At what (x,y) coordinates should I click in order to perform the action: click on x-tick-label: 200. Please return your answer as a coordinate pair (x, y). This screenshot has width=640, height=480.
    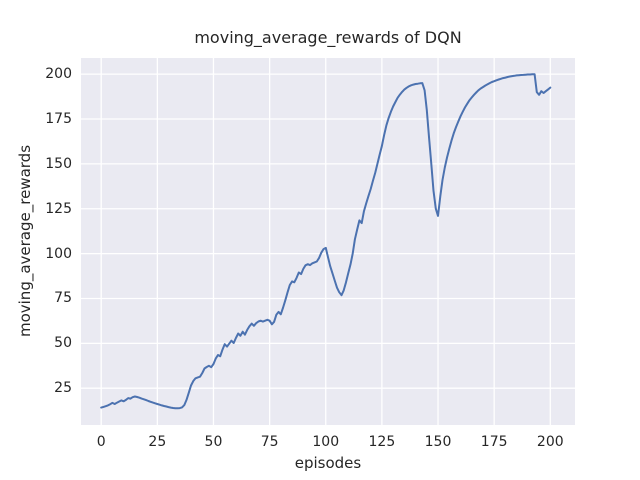
    Looking at the image, I should click on (550, 442).